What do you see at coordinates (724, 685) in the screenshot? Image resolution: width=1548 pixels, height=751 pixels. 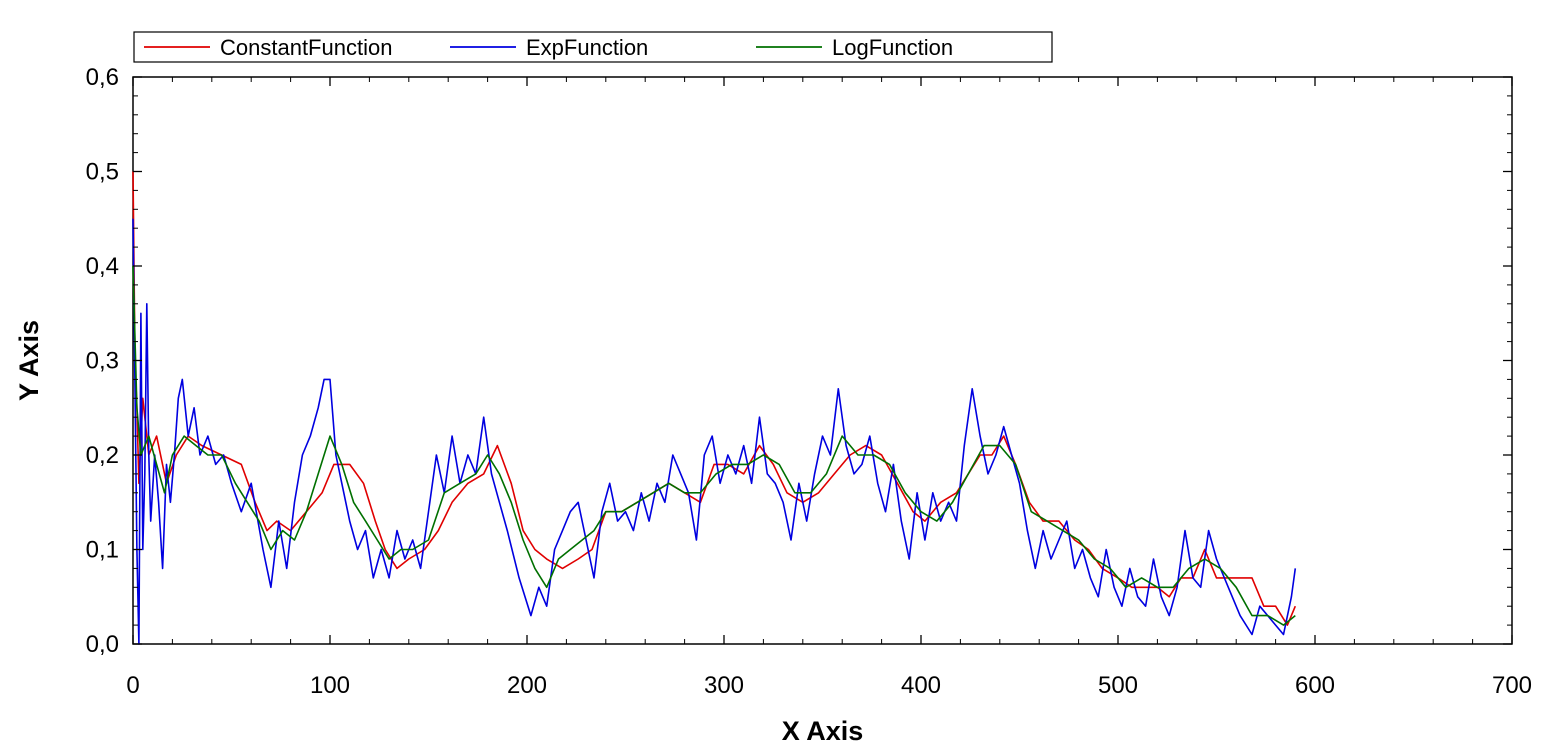 I see `x-tick-label: 300` at bounding box center [724, 685].